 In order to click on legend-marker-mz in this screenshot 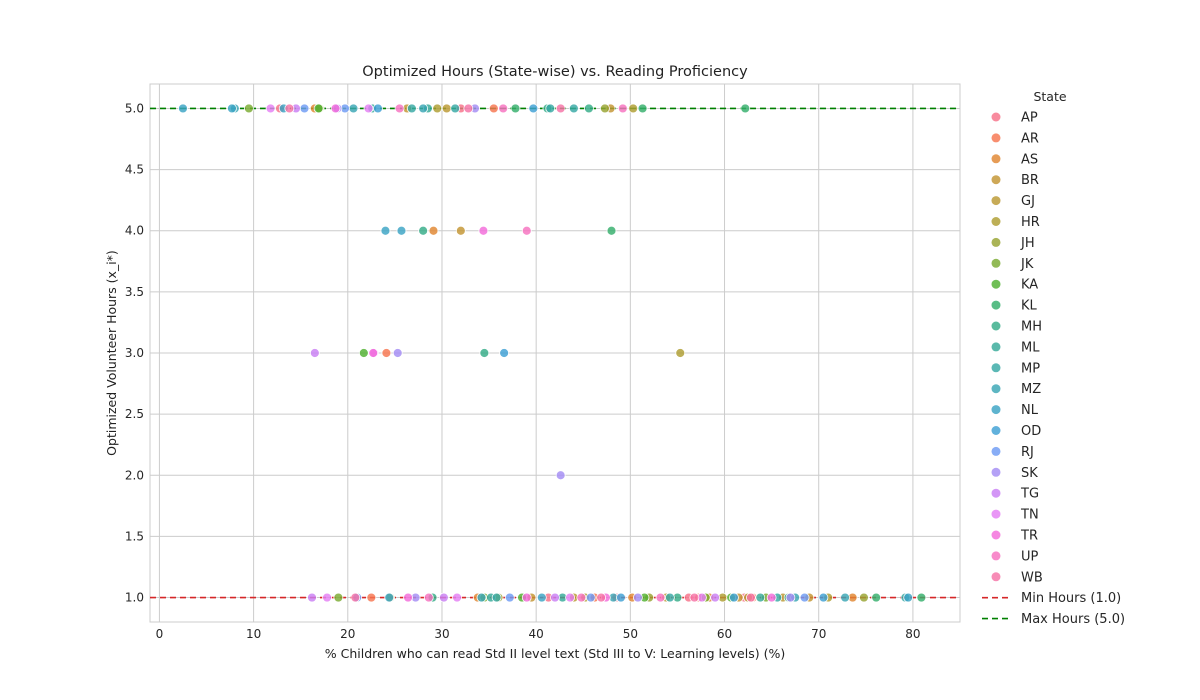, I will do `click(996, 389)`.